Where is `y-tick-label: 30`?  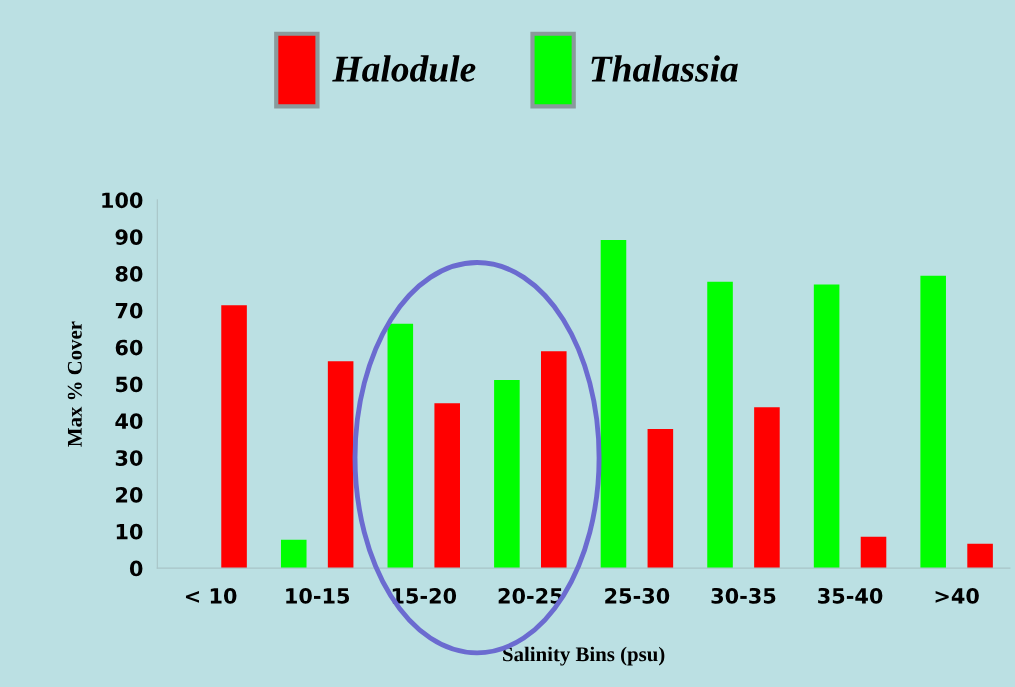 y-tick-label: 30 is located at coordinates (129, 458).